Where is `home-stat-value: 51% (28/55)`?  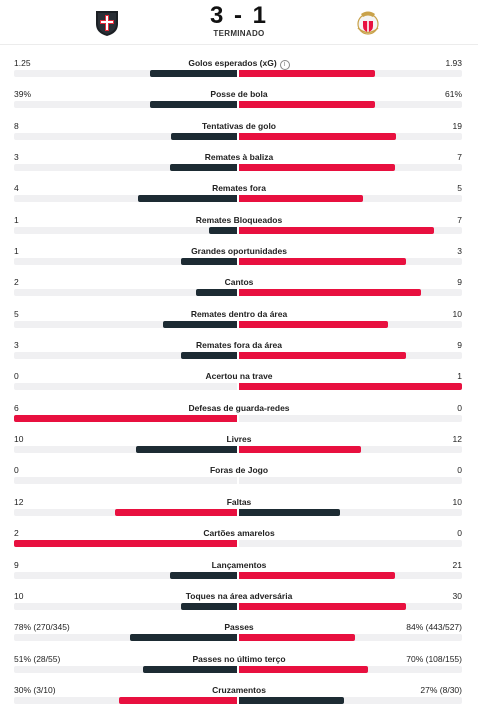
home-stat-value: 51% (28/55) is located at coordinates (37, 658).